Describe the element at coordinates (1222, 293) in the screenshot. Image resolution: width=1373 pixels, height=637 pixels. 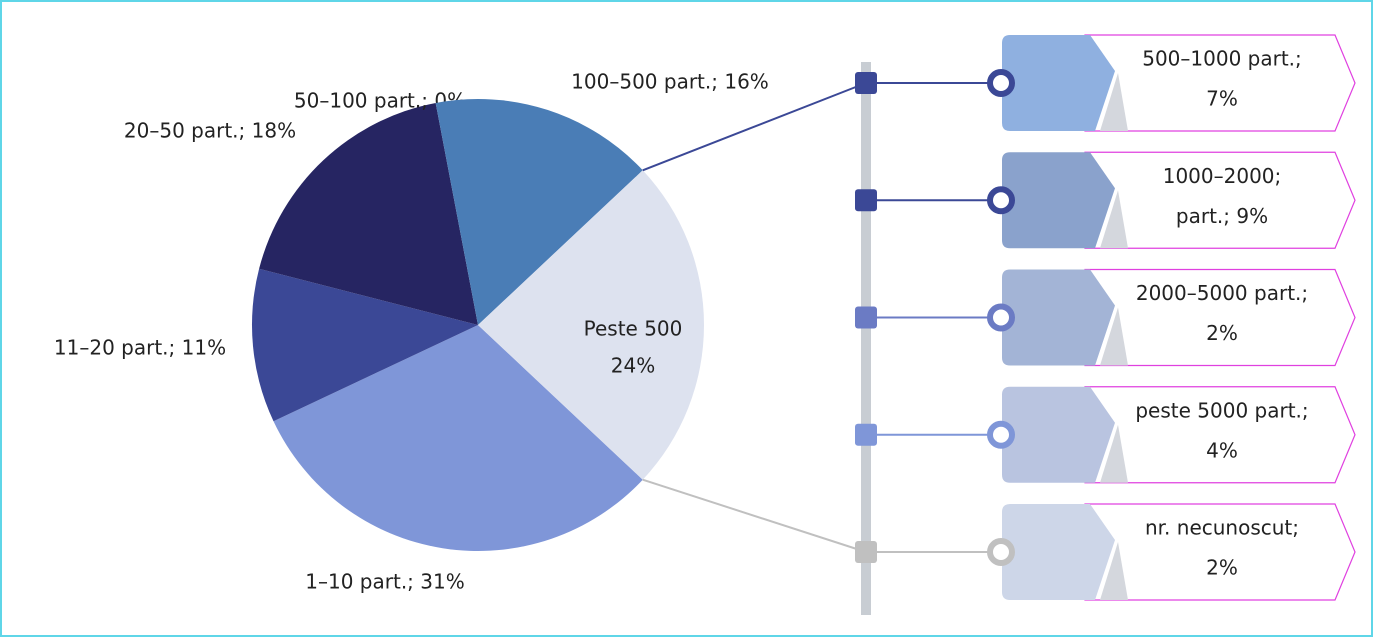
I see `data-label: 2000–5000 part.;` at that location.